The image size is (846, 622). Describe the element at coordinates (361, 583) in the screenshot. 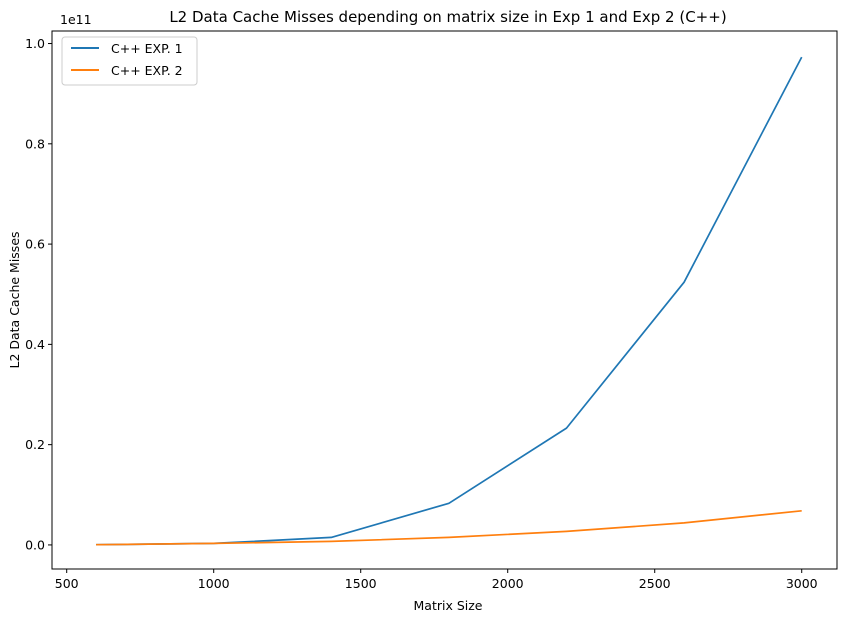

I see `x-tick-label: 1500` at that location.